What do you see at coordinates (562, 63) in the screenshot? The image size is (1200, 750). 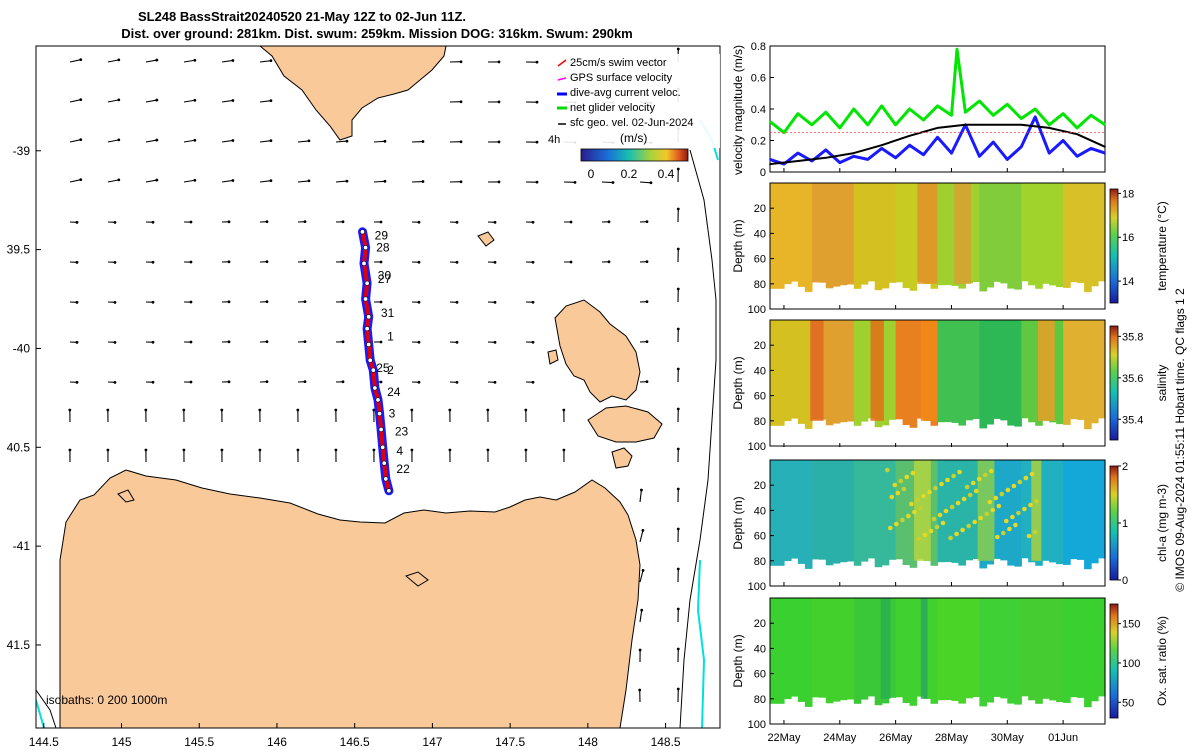 I see `legend-swatch` at bounding box center [562, 63].